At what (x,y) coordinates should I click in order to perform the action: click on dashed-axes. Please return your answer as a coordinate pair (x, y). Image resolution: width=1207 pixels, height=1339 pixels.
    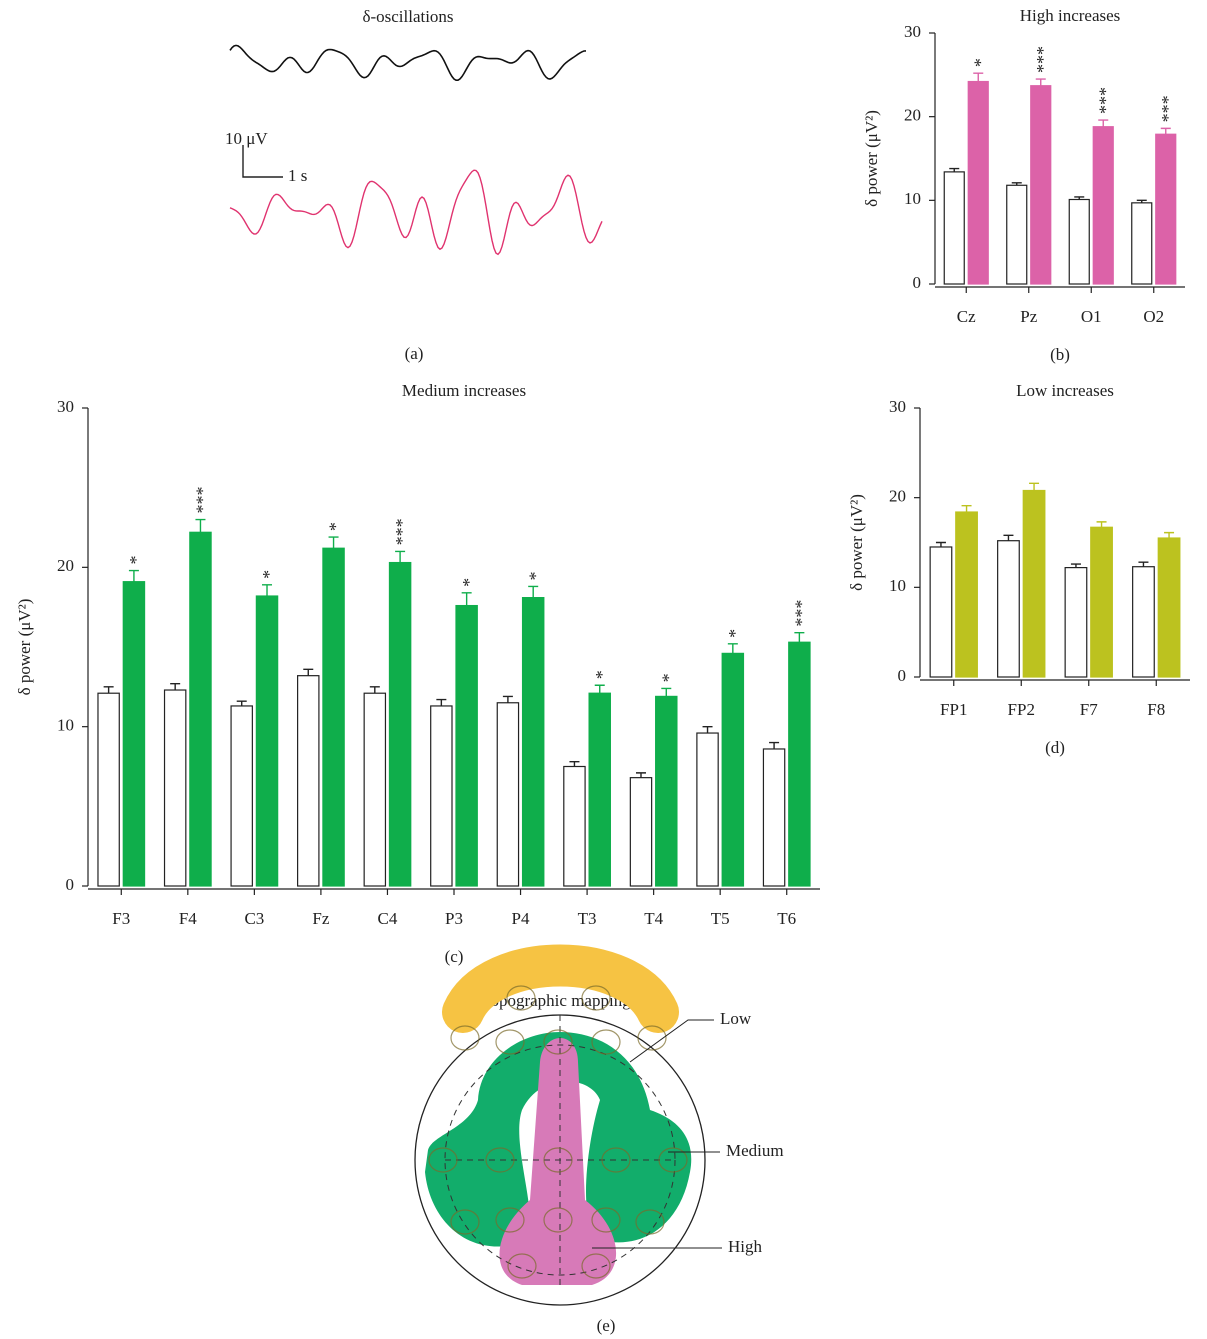
    Looking at the image, I should click on (560, 1150).